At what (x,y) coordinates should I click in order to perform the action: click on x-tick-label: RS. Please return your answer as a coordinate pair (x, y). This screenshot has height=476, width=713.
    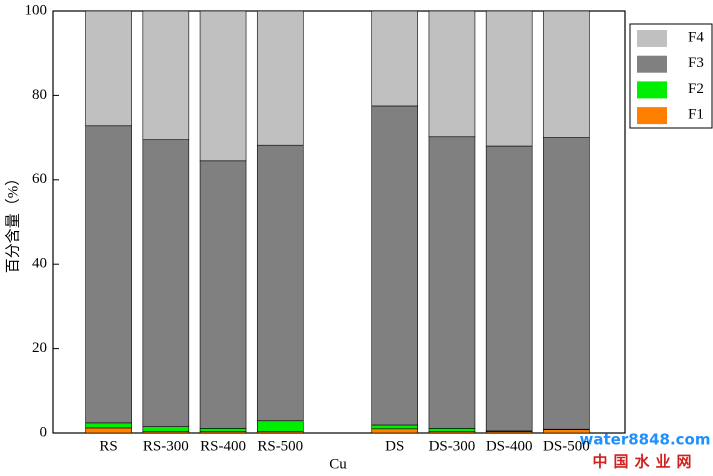
    Looking at the image, I should click on (108, 446).